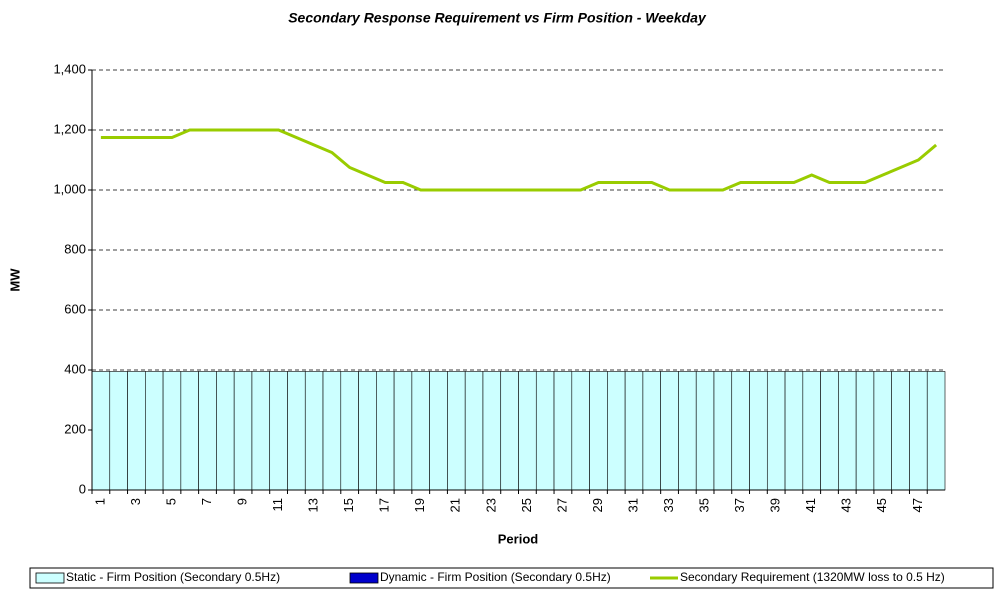 The width and height of the screenshot is (995, 595). What do you see at coordinates (455, 505) in the screenshot?
I see `x-tick-label: 21` at bounding box center [455, 505].